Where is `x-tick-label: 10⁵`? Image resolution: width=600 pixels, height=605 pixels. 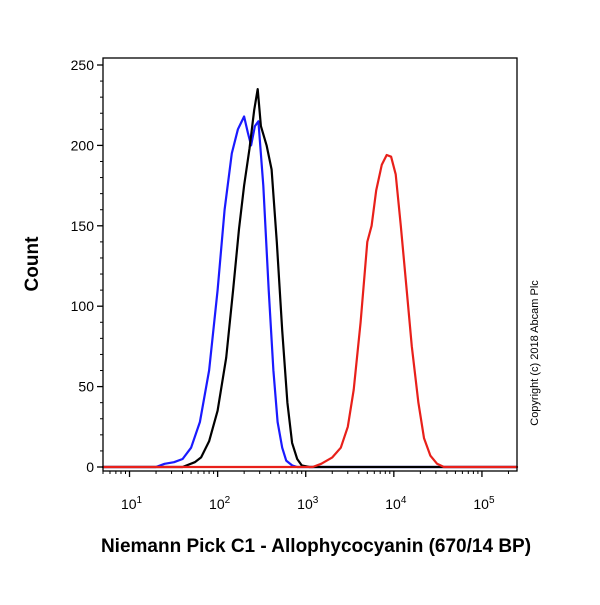
x-tick-label: 10⁵ is located at coordinates (484, 503).